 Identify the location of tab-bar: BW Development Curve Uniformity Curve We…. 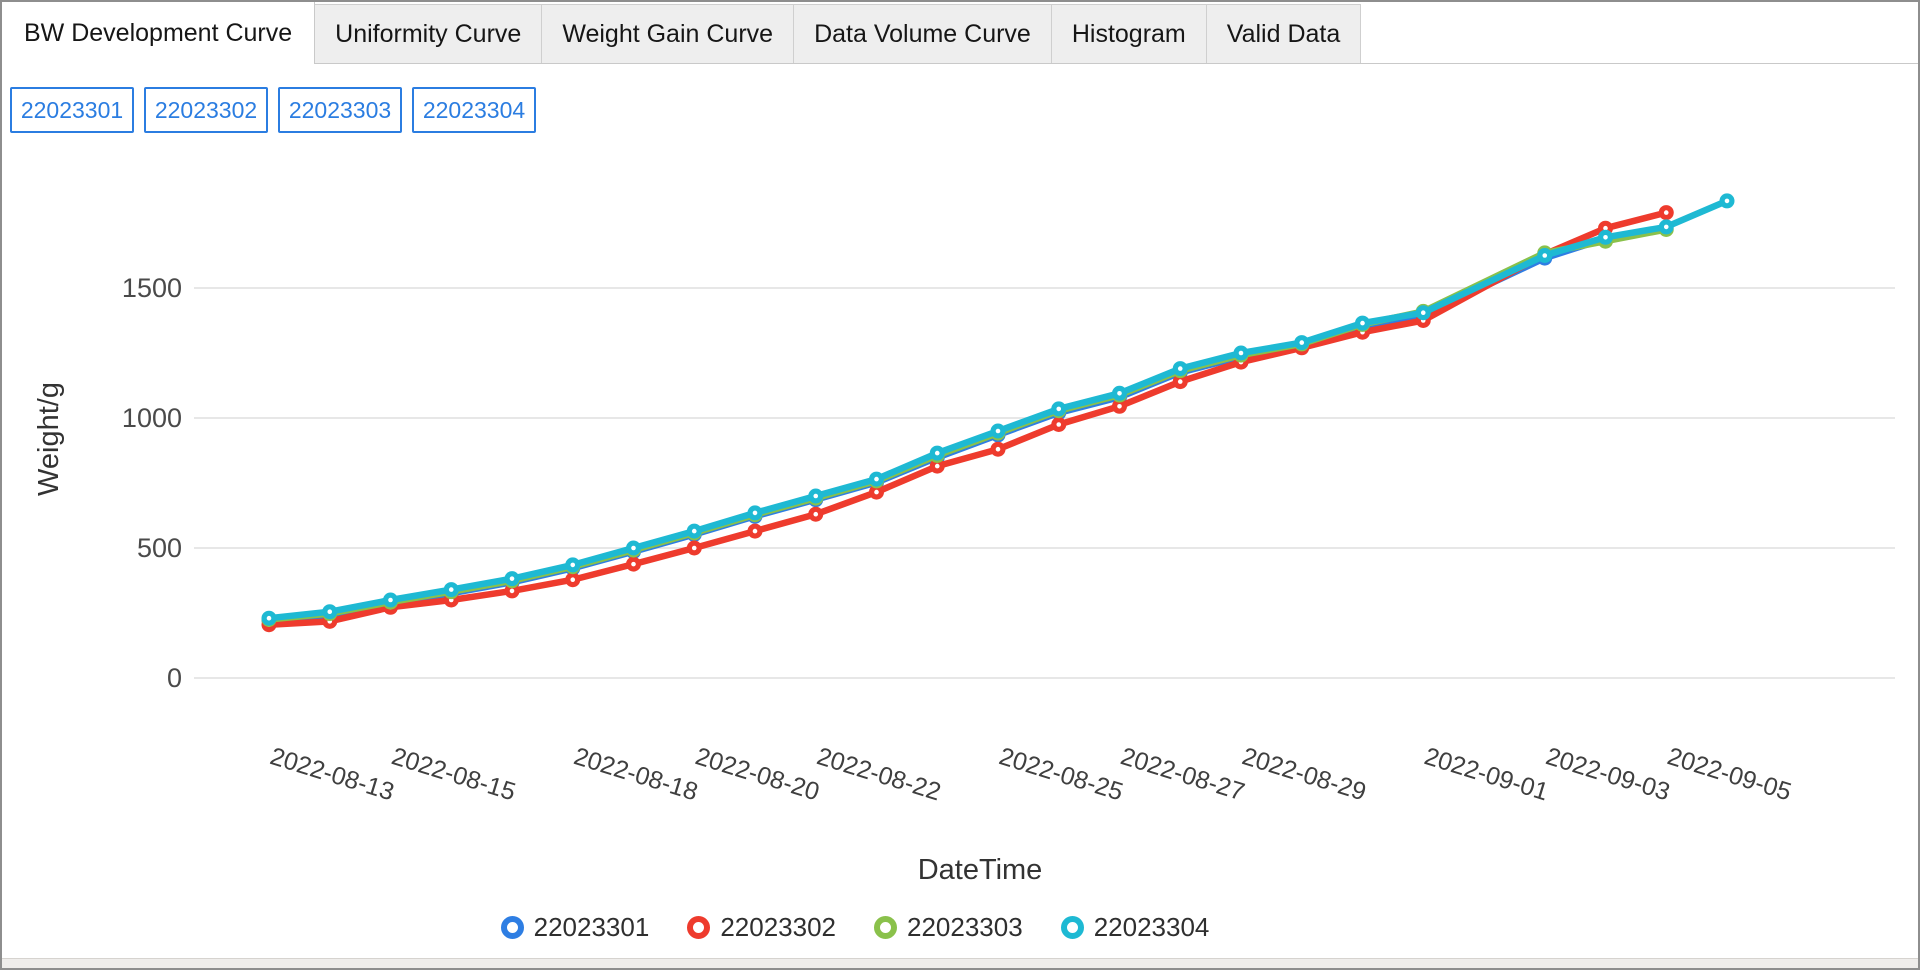
(960, 33).